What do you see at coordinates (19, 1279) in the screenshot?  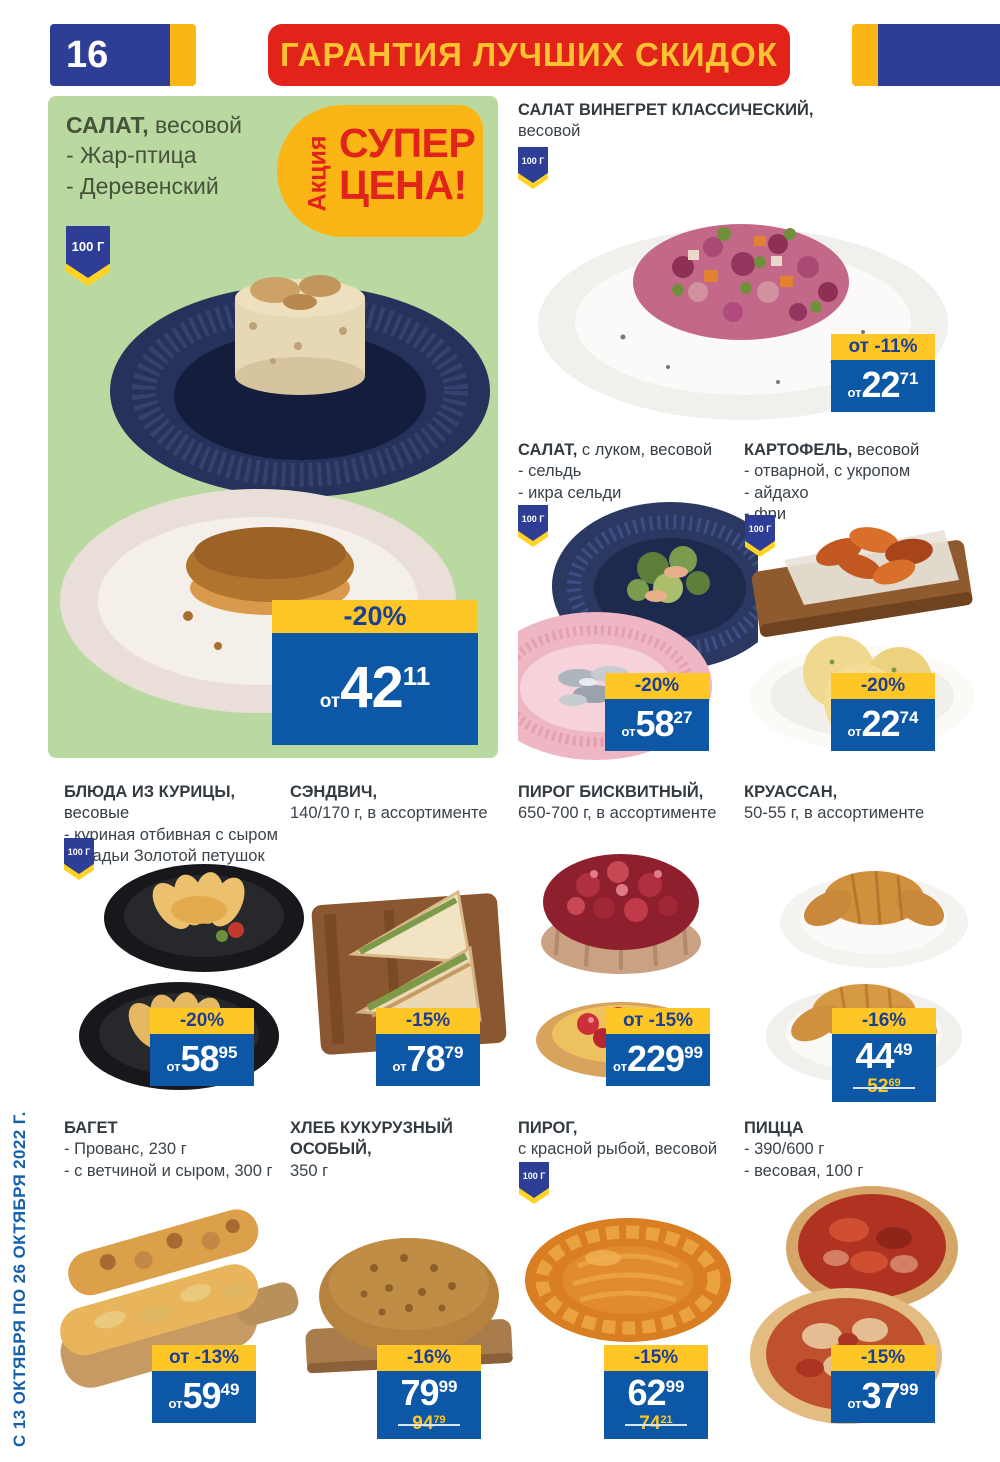 I see `validity-dates: С 13 ОКТЯБРЯ ПО 26 ОКТЯБРЯ 2022 Г.` at bounding box center [19, 1279].